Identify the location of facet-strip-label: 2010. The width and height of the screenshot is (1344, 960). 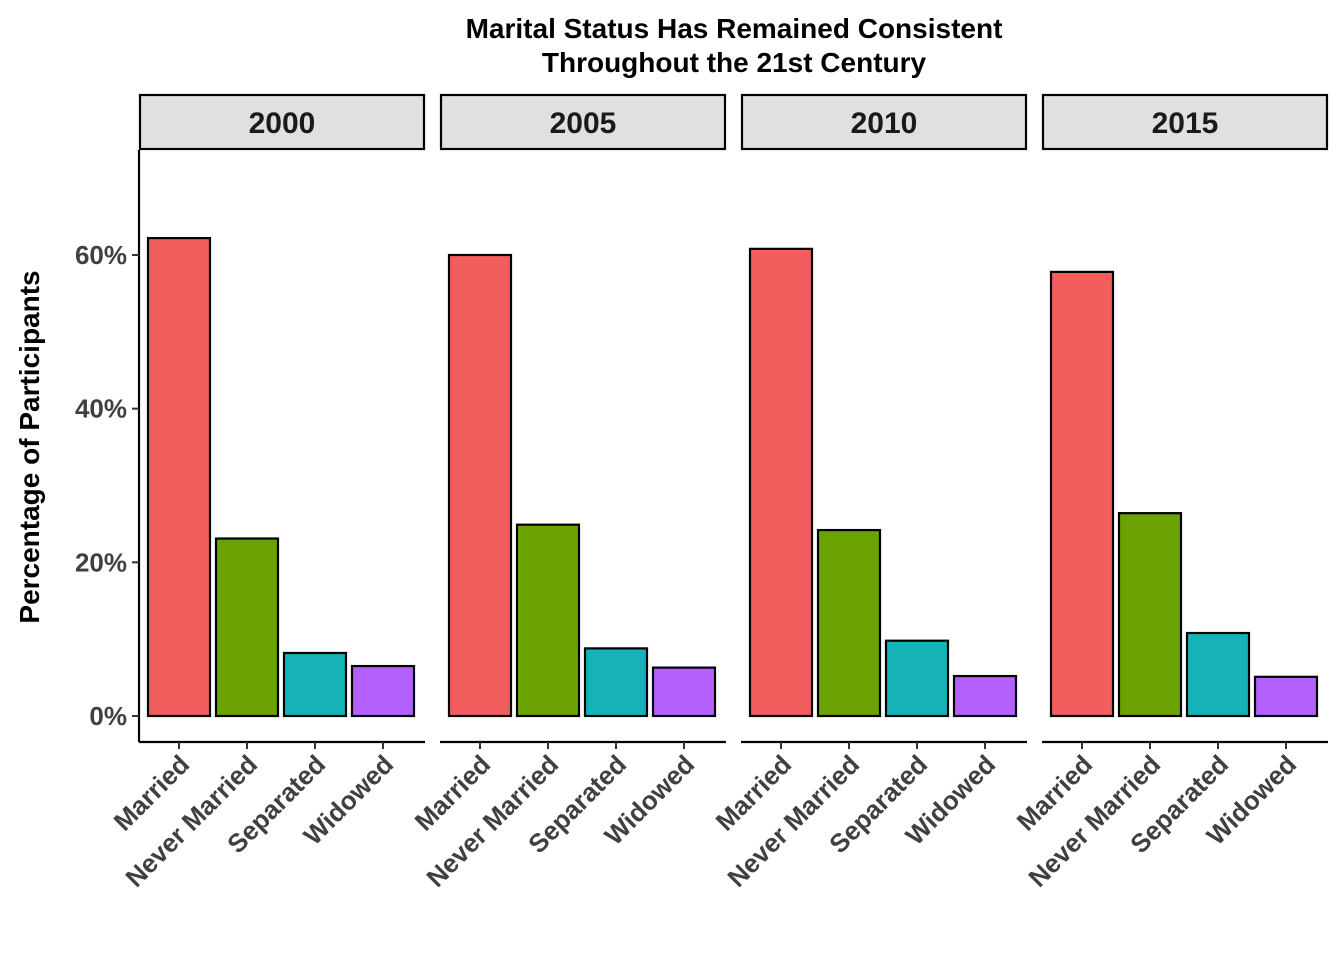
(884, 123).